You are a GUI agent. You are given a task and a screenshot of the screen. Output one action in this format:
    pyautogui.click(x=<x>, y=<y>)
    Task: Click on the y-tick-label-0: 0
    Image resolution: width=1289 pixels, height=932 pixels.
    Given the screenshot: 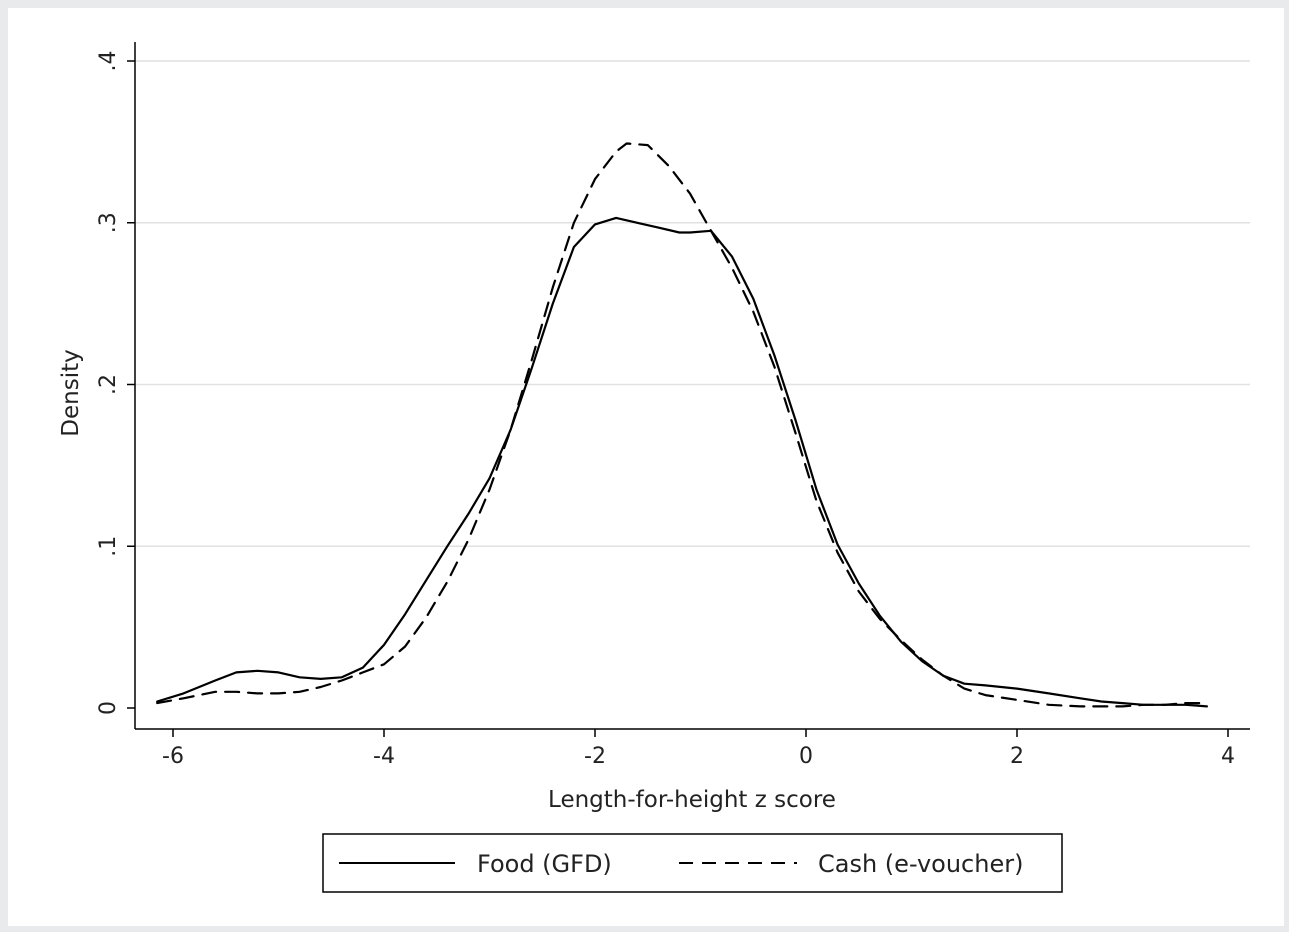 What is the action you would take?
    pyautogui.click(x=108, y=708)
    